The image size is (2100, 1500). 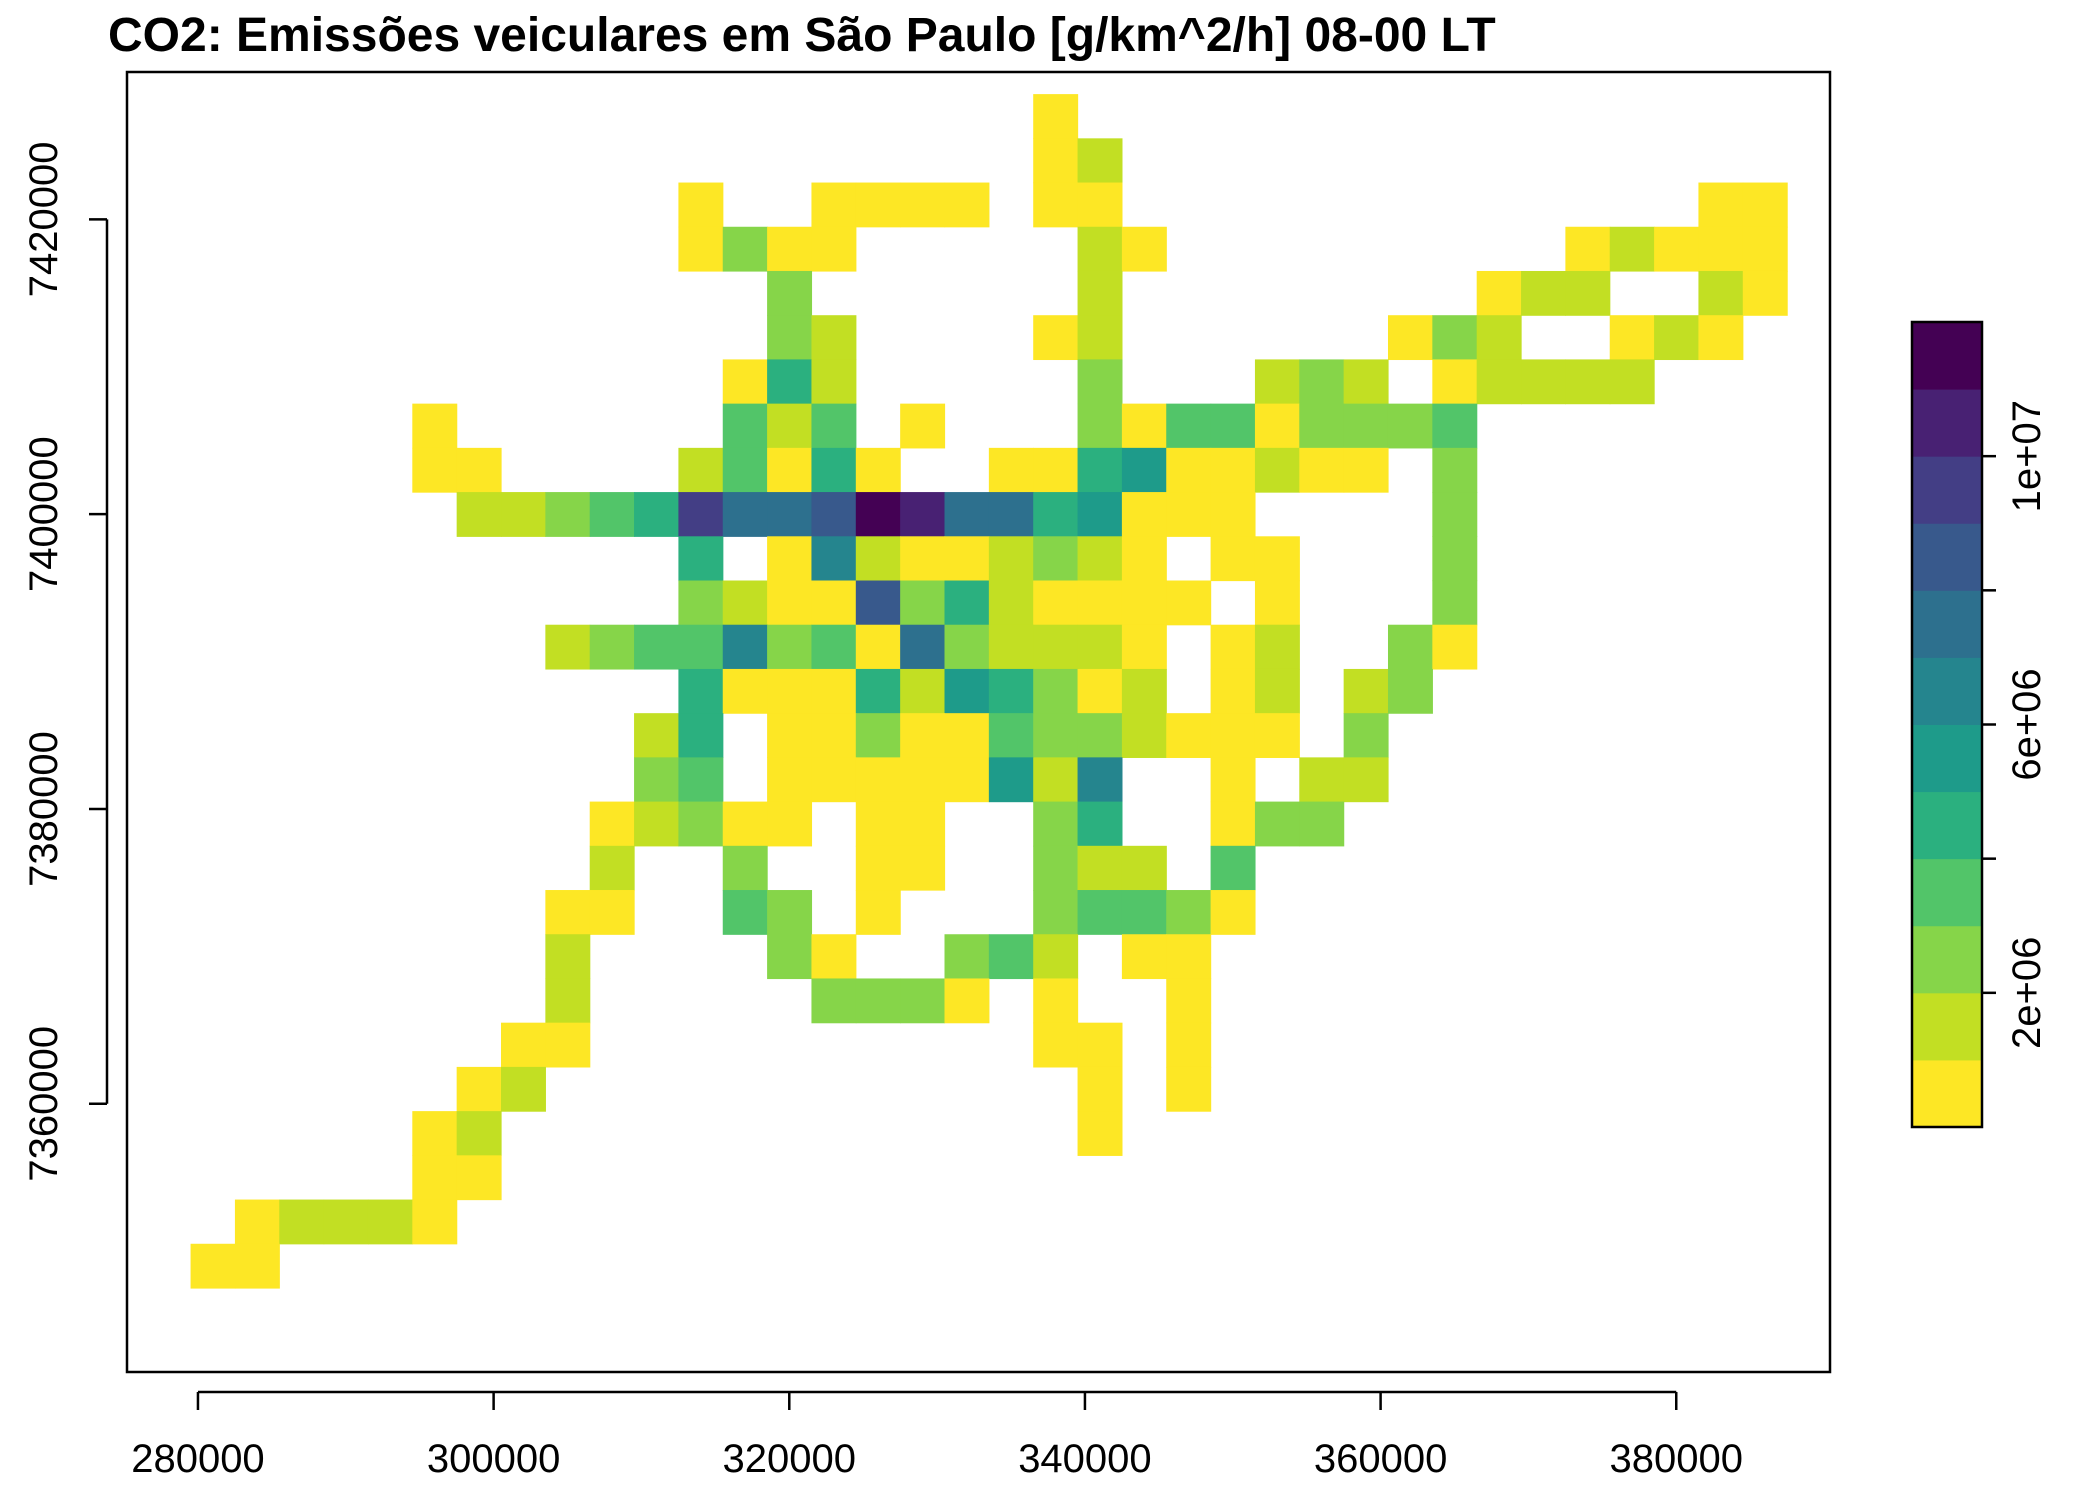 What do you see at coordinates (937, 1435) in the screenshot?
I see `x-axis: 280000 300000 320000 340000 360000 380000` at bounding box center [937, 1435].